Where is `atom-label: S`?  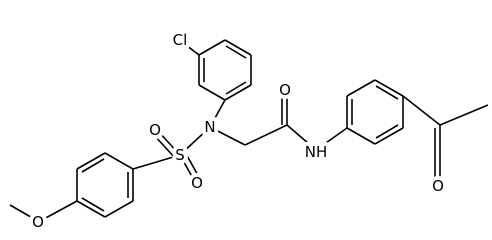
atom-label: S is located at coordinates (180, 155).